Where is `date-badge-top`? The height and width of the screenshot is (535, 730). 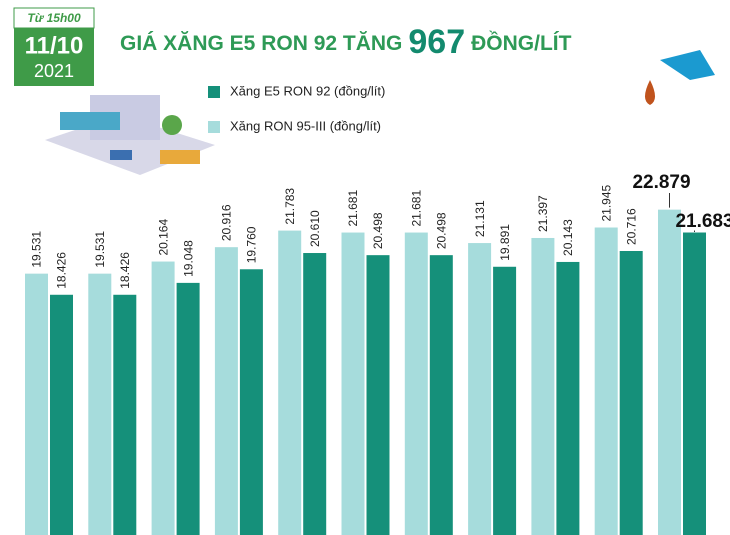 date-badge-top is located at coordinates (54, 18).